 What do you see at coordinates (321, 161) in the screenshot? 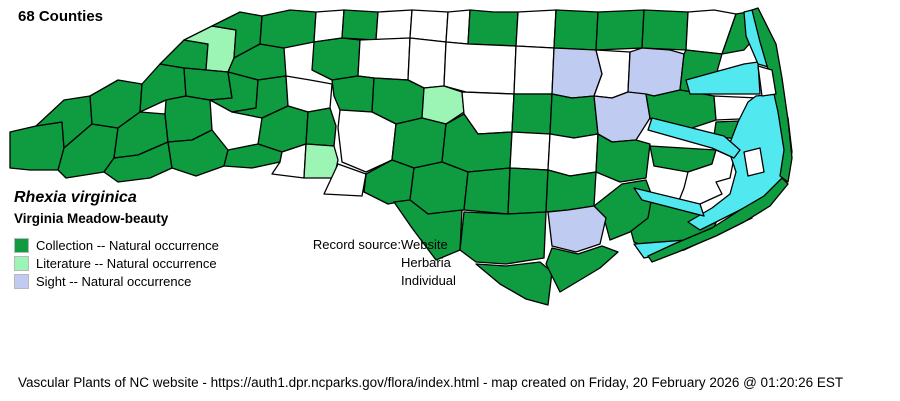
I see `county-literature` at bounding box center [321, 161].